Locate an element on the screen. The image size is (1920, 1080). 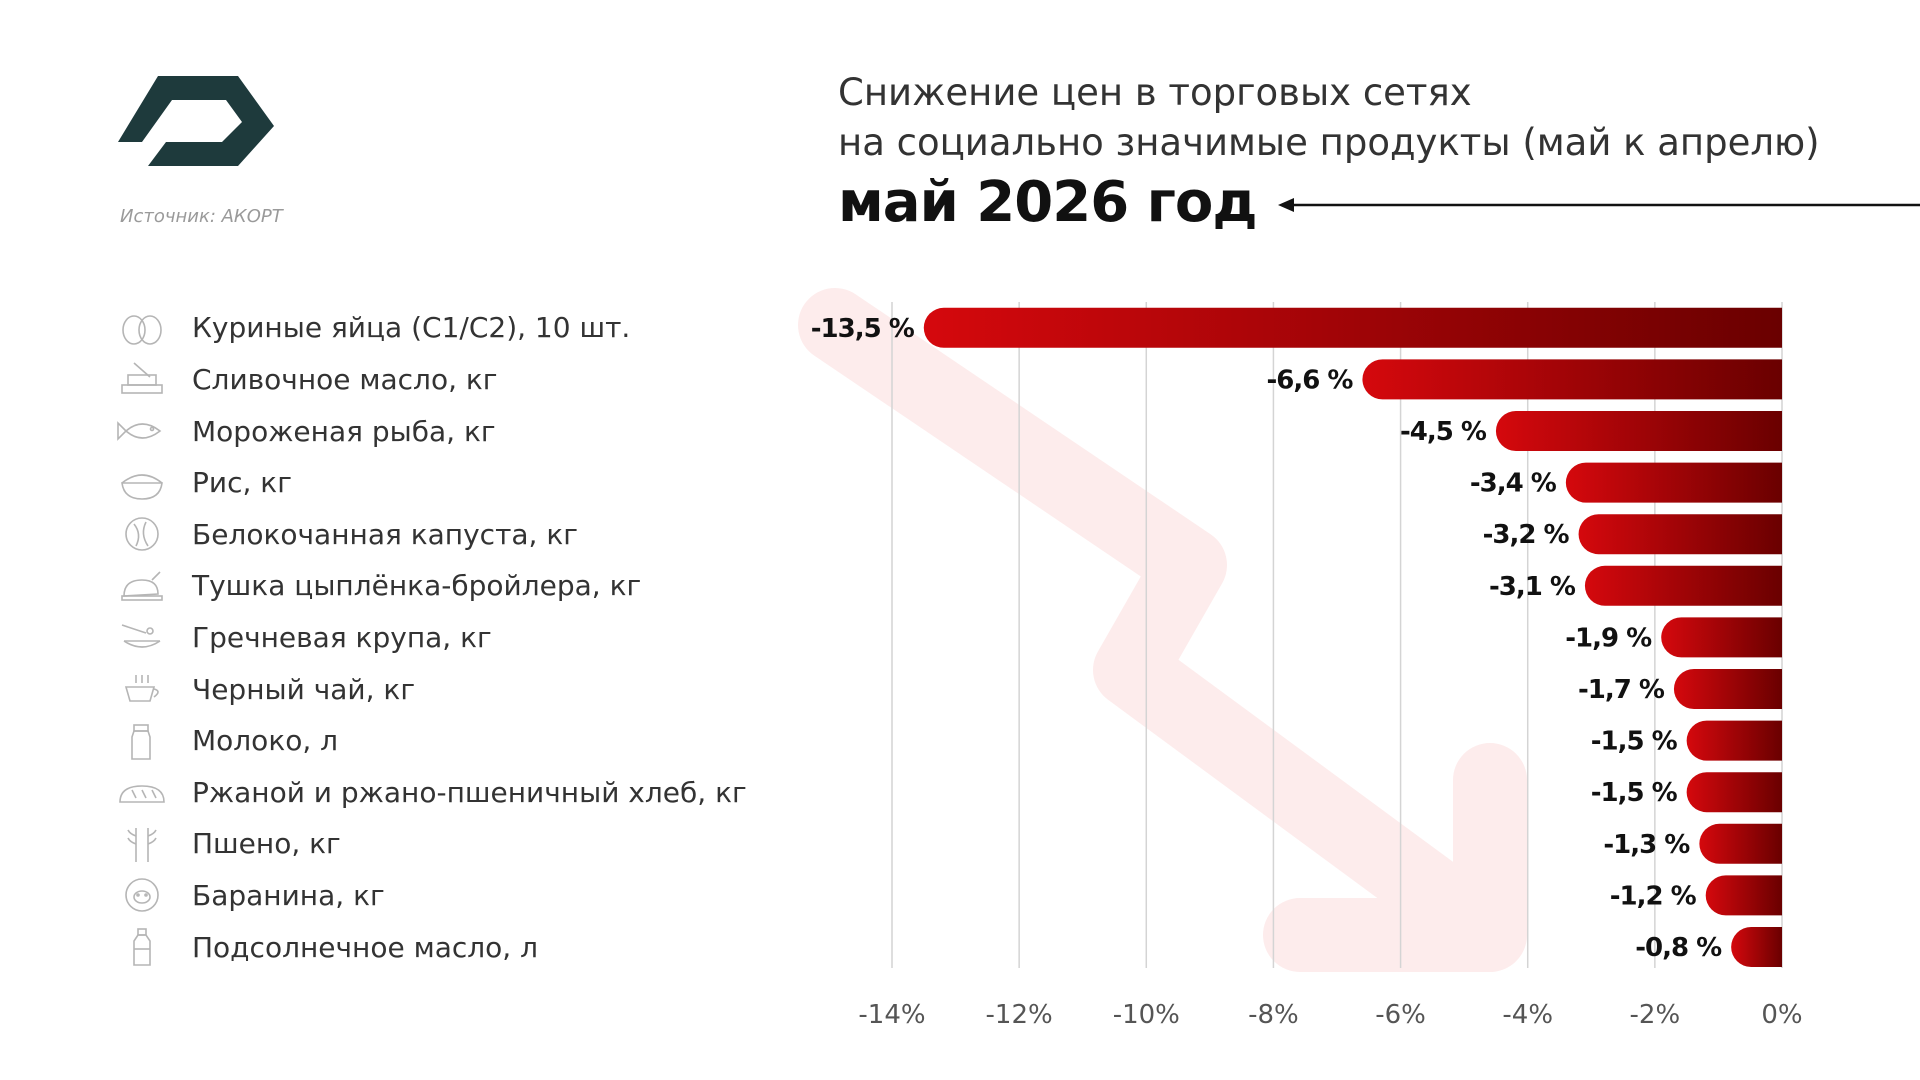
butter-icon is located at coordinates (142, 379).